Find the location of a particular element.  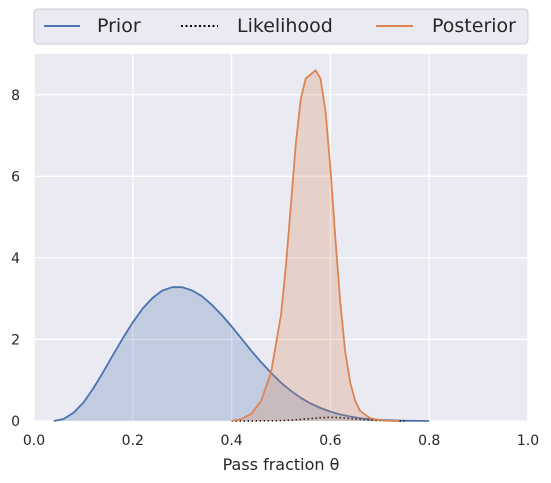

legend: Prior Likelihood Posterior is located at coordinates (281, 26).